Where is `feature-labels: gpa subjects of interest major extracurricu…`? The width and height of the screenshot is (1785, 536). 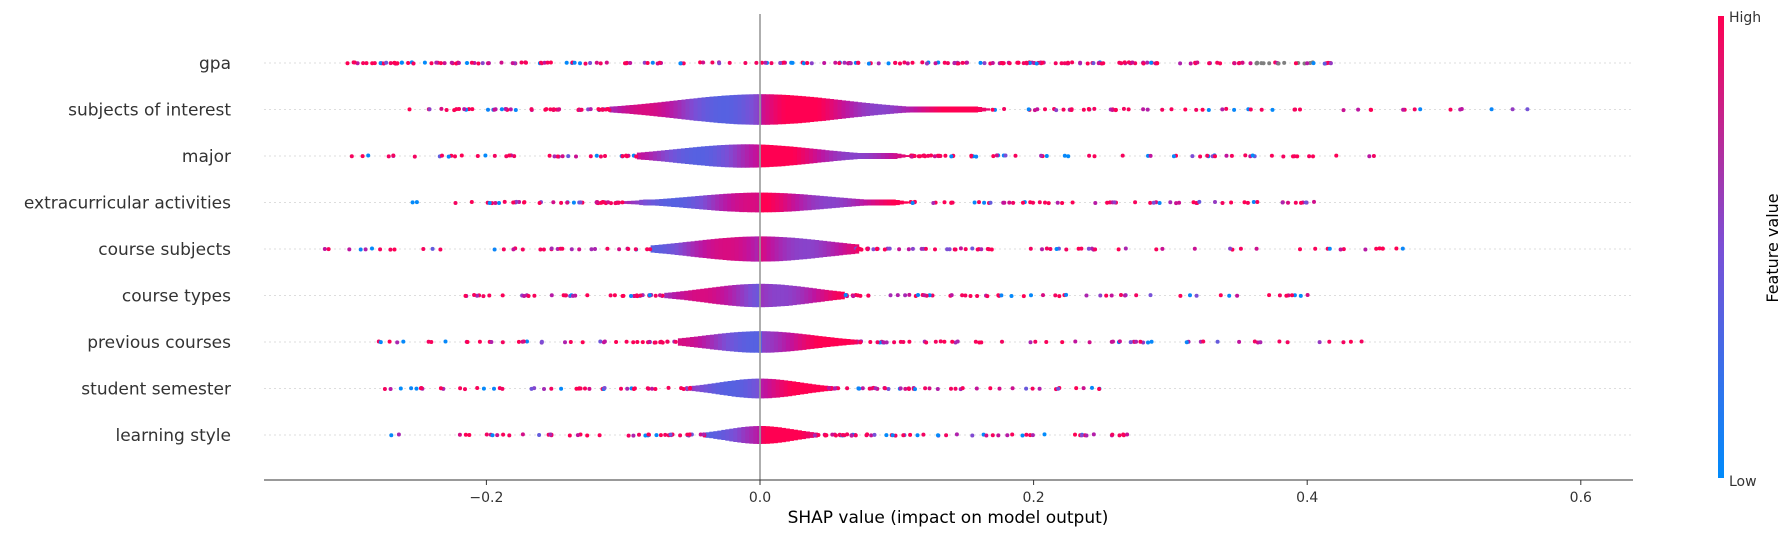
feature-labels: gpa subjects of interest major extracurricu… is located at coordinates (127, 250).